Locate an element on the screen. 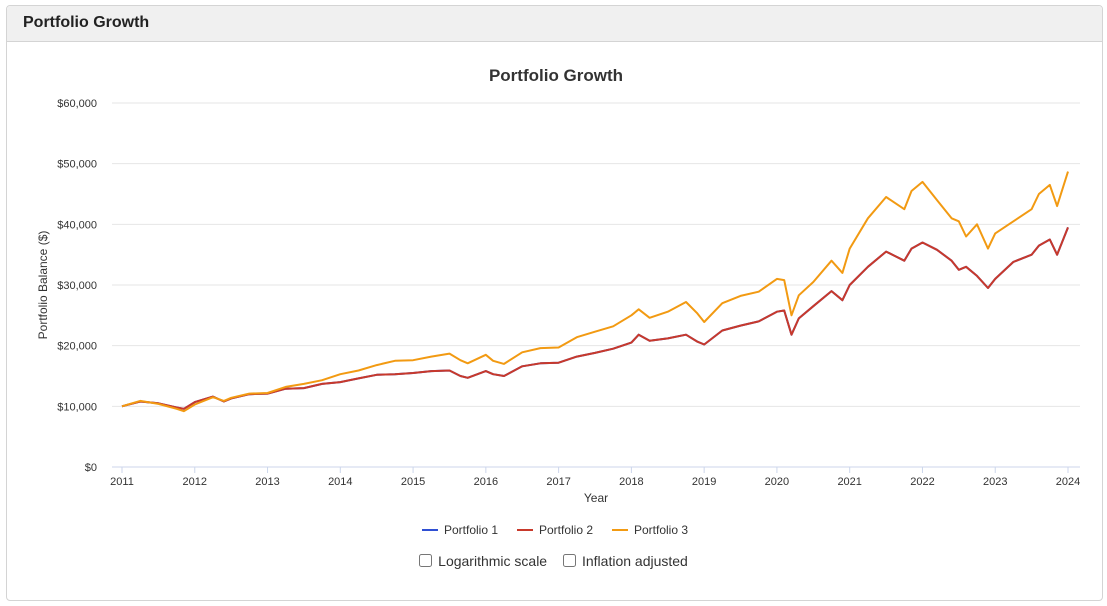  legend-label-1: Portfolio 1 is located at coordinates (471, 530).